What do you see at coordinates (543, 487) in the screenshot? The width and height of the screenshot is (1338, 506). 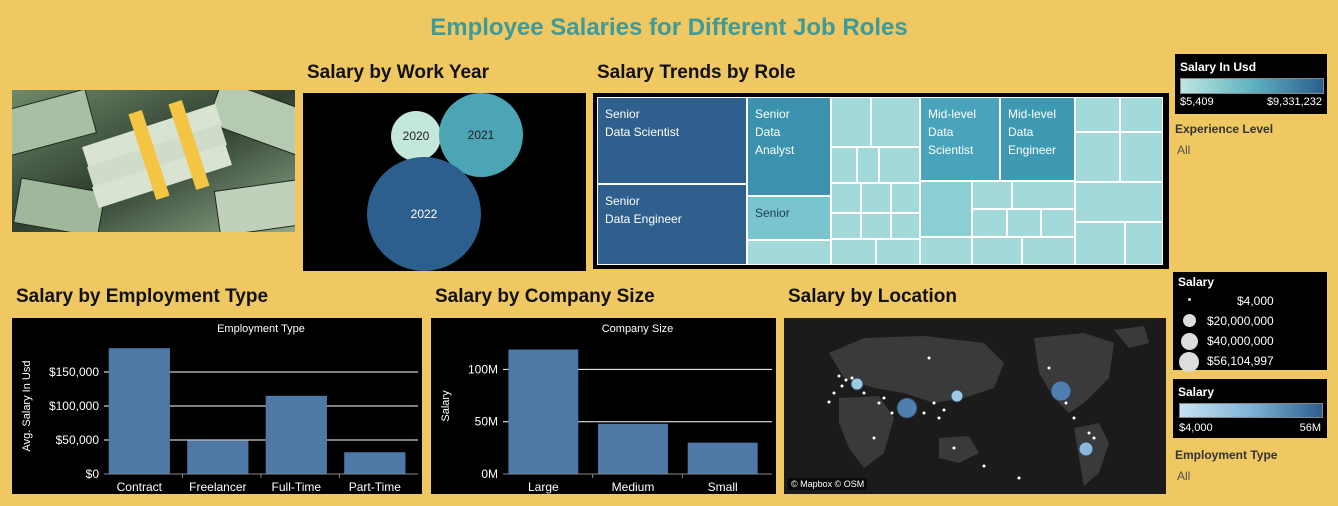 I see `company-category-label: Large` at bounding box center [543, 487].